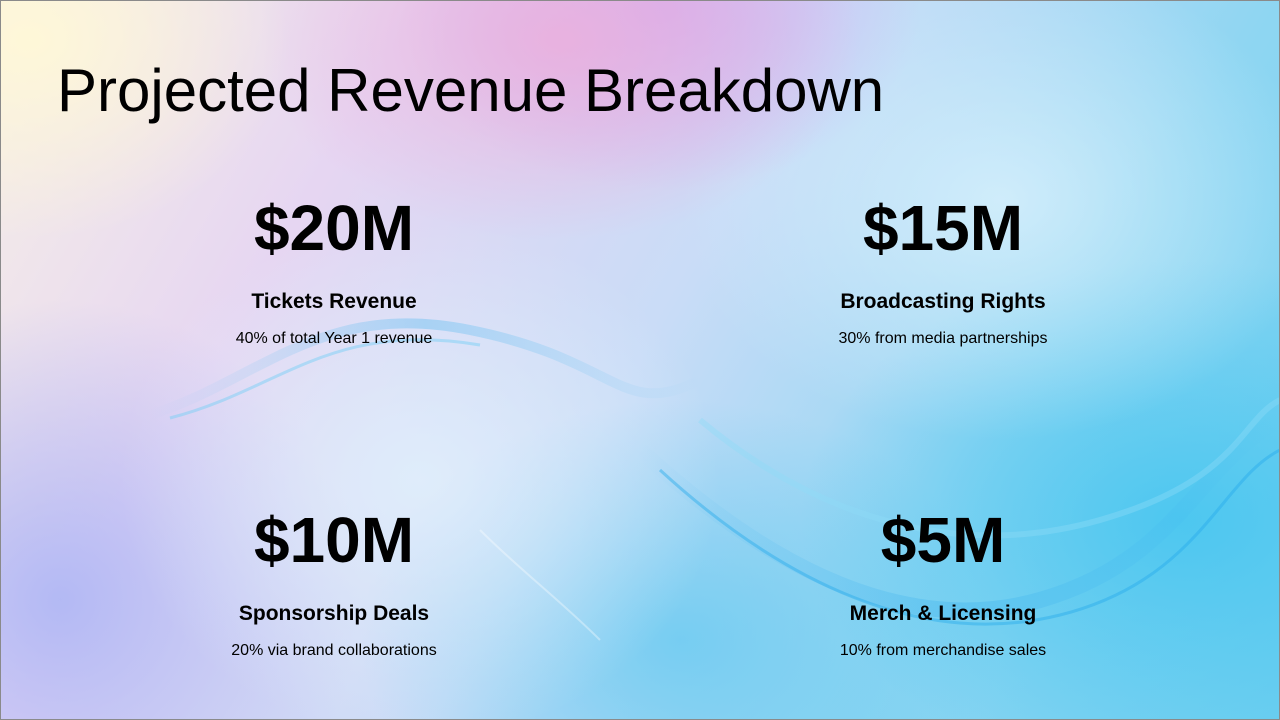 This screenshot has width=1280, height=720. Describe the element at coordinates (471, 90) in the screenshot. I see `slide-title: Projected Revenue Breakdown` at that location.